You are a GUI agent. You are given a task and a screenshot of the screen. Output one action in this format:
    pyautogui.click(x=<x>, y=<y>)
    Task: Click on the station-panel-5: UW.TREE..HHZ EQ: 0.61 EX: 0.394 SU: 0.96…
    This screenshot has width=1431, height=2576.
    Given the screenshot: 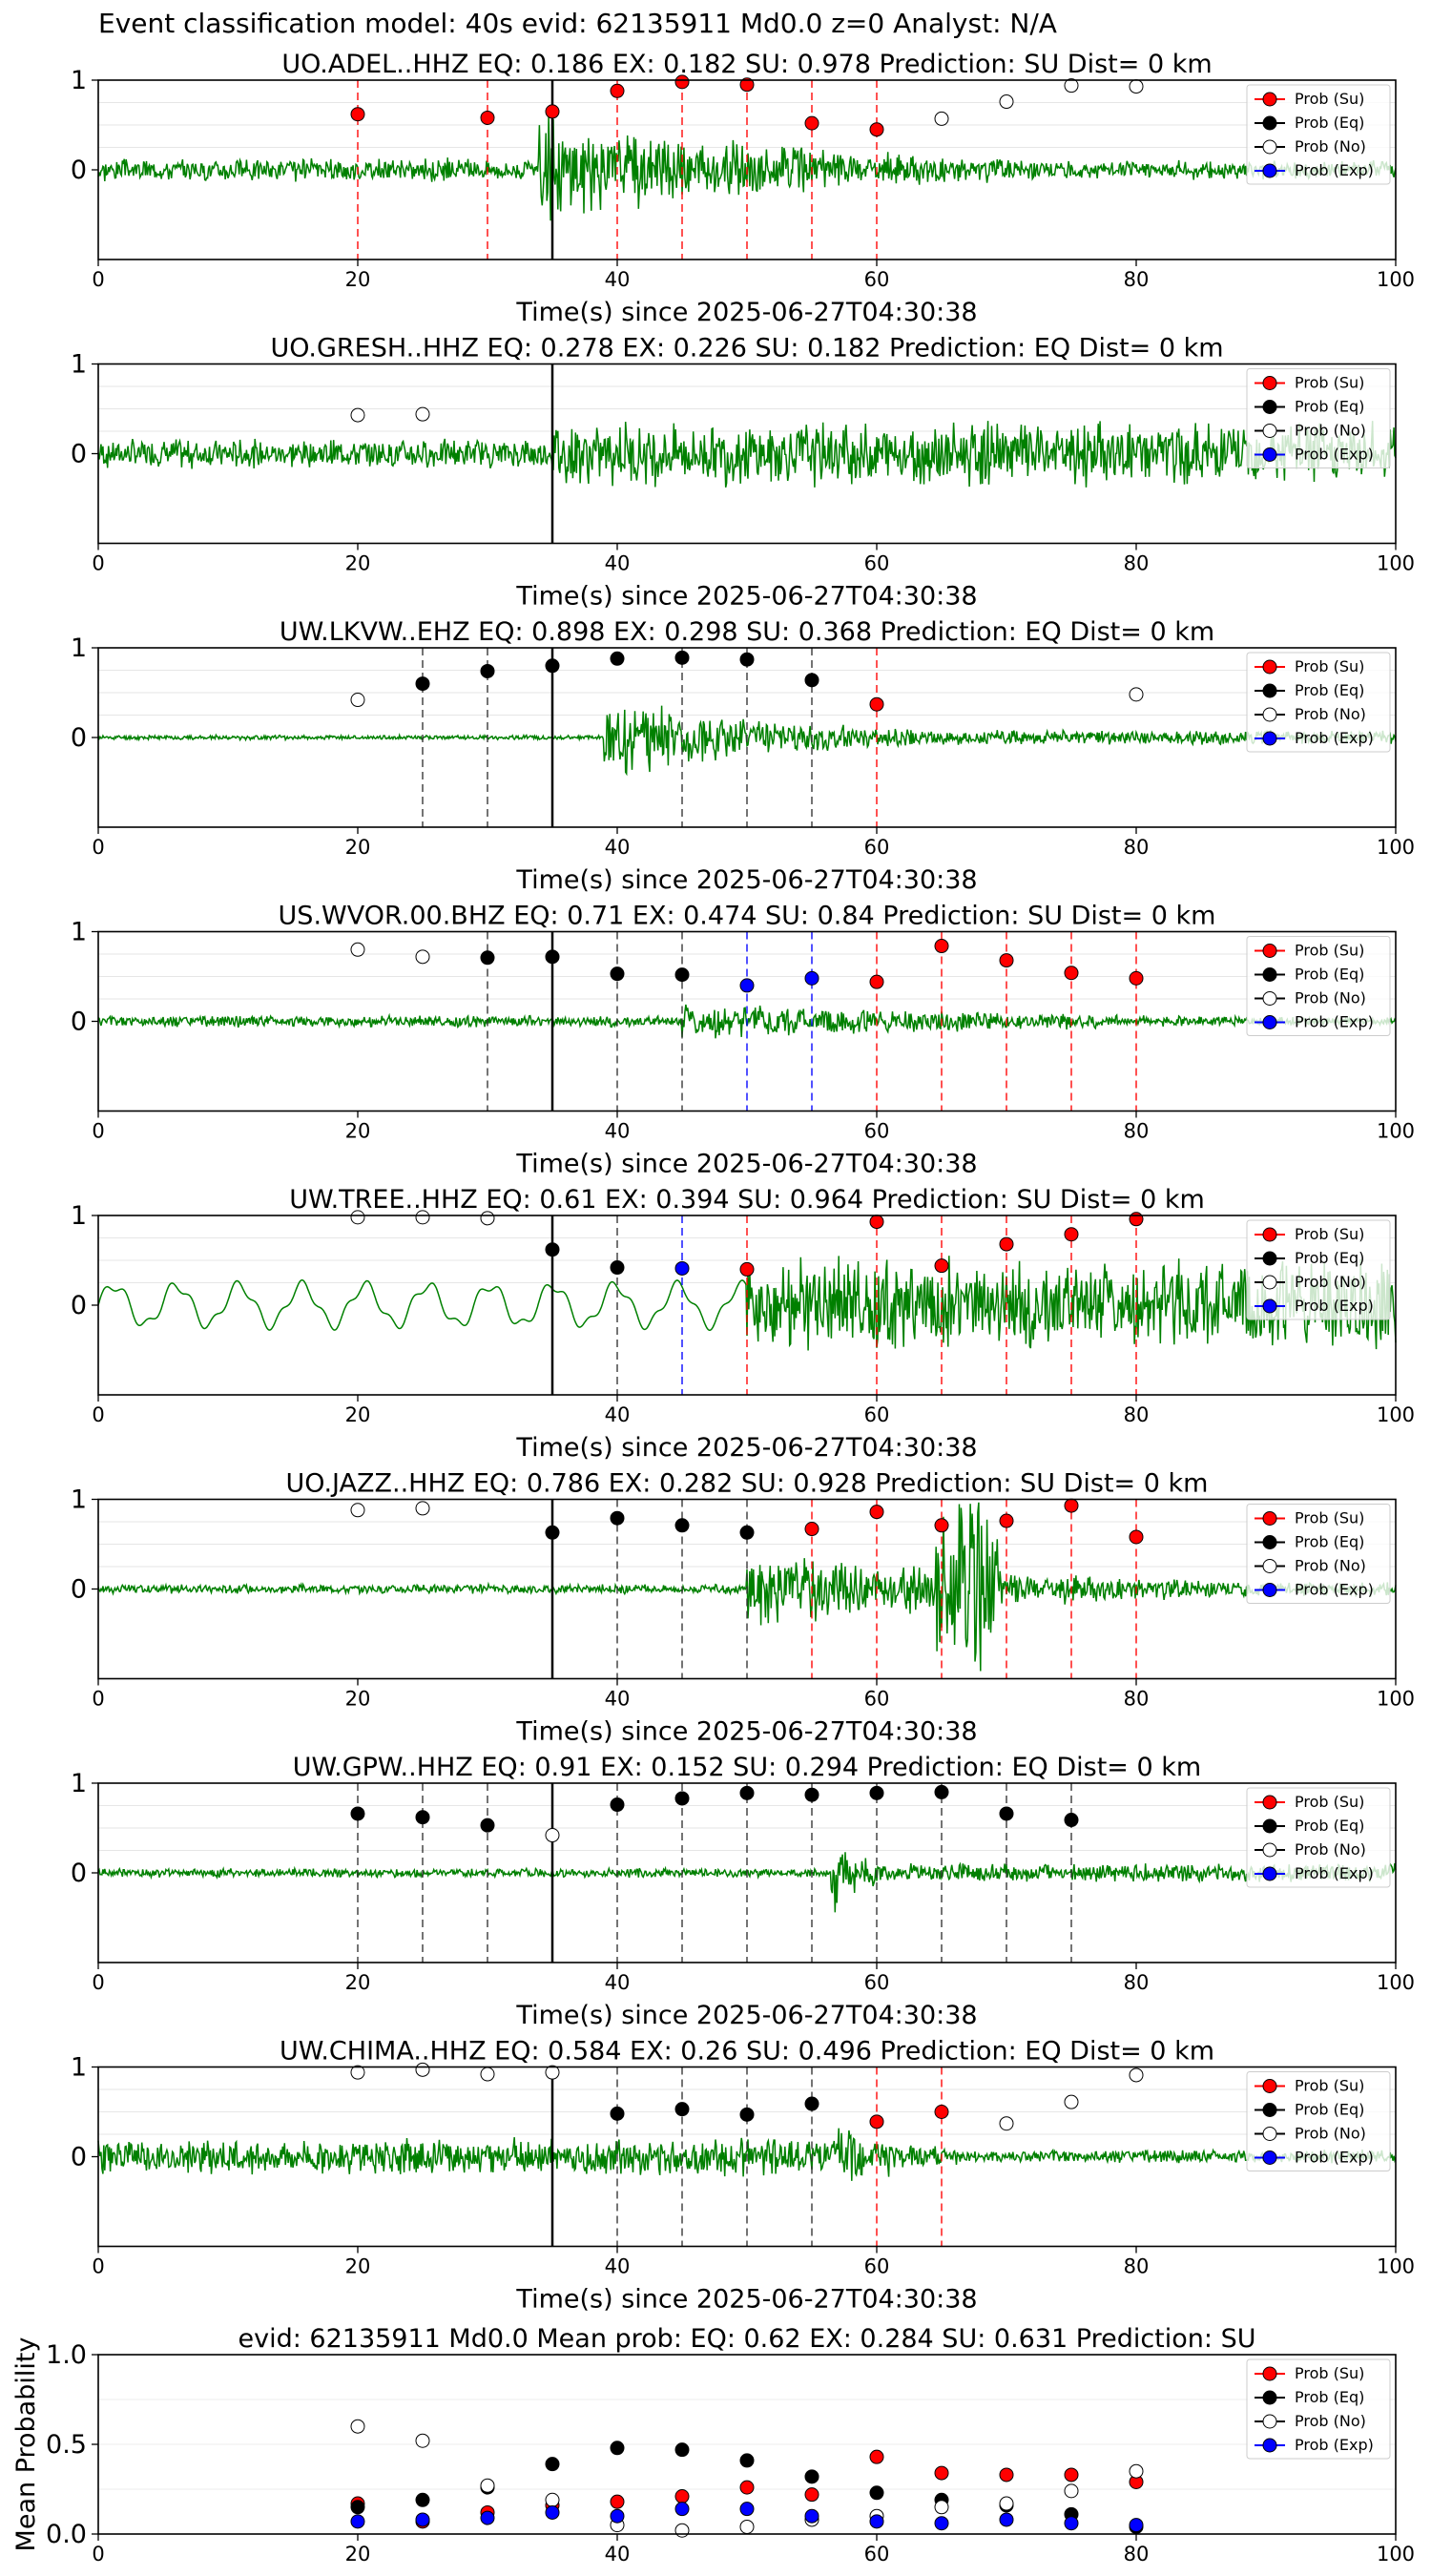 What is the action you would take?
    pyautogui.click(x=743, y=1324)
    